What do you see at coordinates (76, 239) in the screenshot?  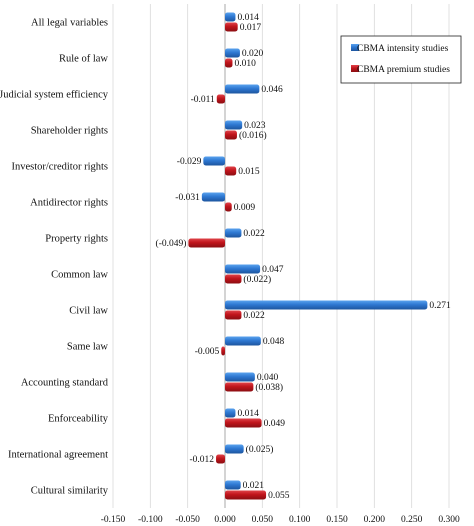 I see `category-label: Property rights` at bounding box center [76, 239].